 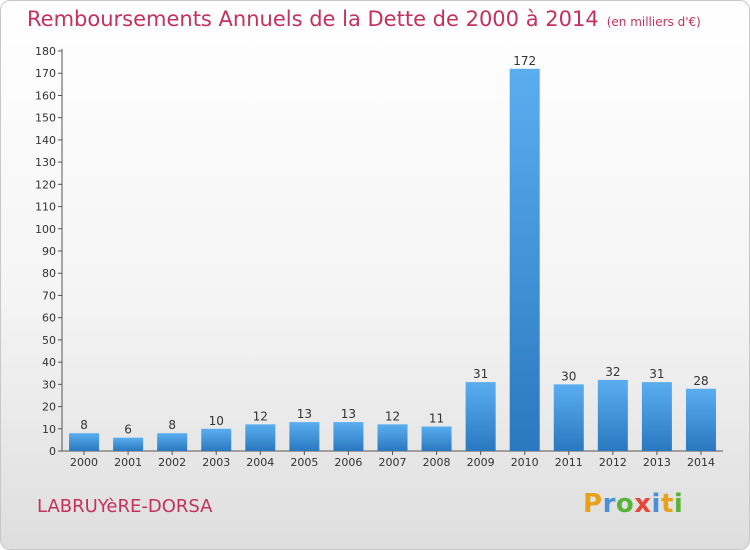 What do you see at coordinates (45, 140) in the screenshot?
I see `y-tick-label: 140` at bounding box center [45, 140].